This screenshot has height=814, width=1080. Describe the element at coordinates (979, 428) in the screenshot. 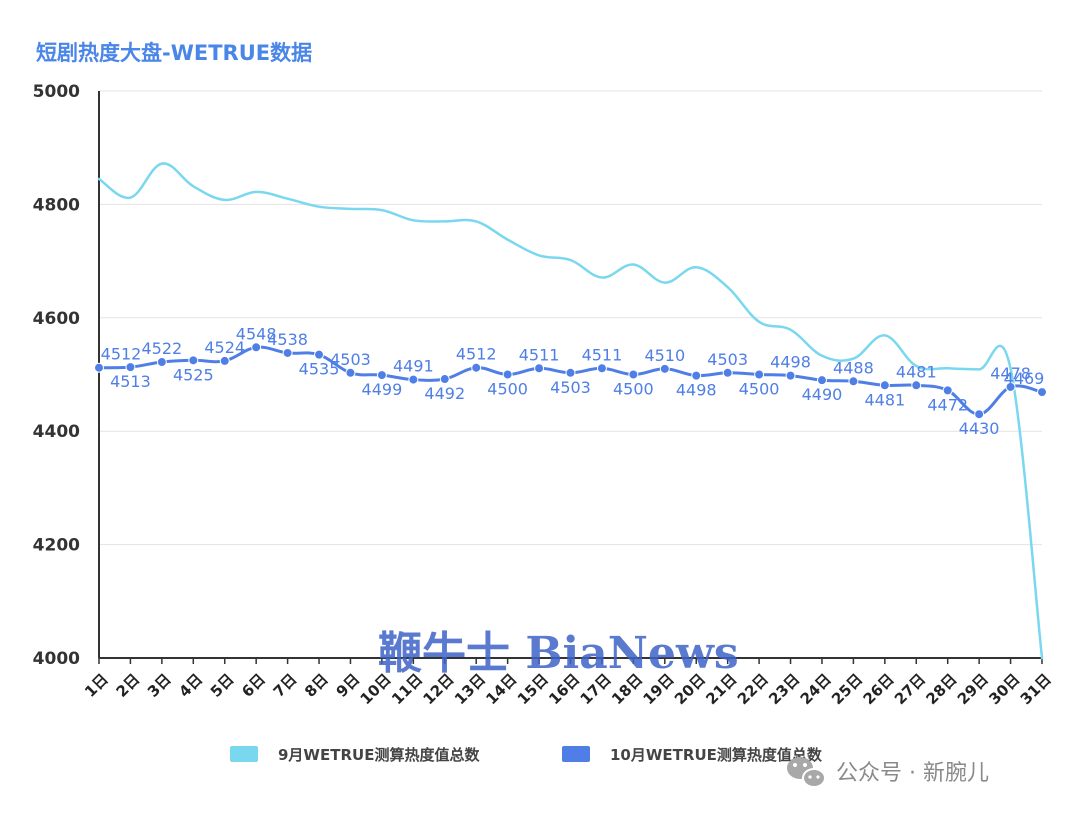

I see `data-label: 4430` at that location.